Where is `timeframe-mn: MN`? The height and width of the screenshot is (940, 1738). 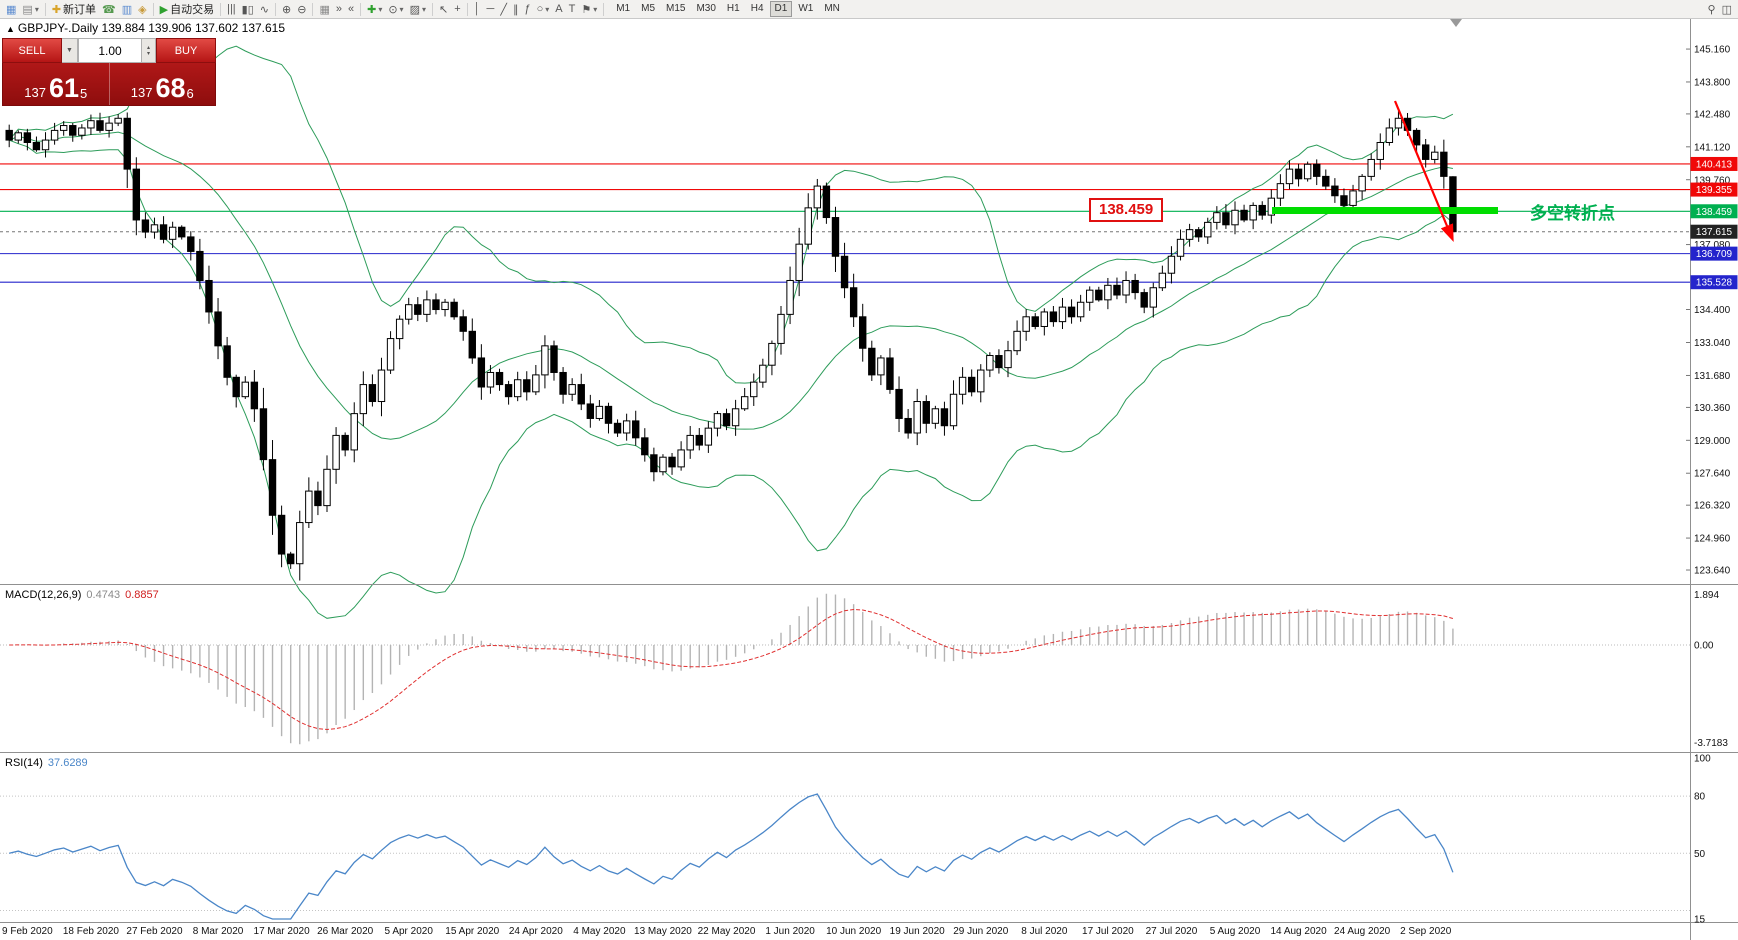 timeframe-mn: MN is located at coordinates (832, 8).